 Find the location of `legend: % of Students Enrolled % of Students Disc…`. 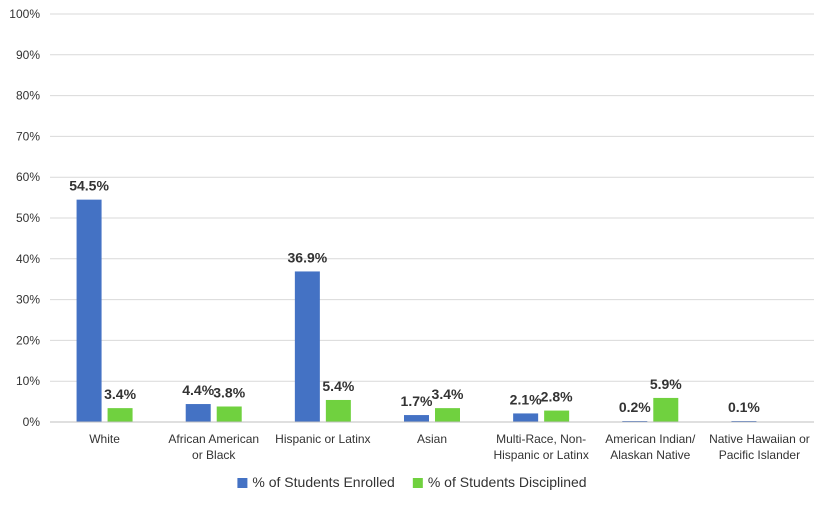

legend: % of Students Enrolled % of Students Disc… is located at coordinates (412, 482).